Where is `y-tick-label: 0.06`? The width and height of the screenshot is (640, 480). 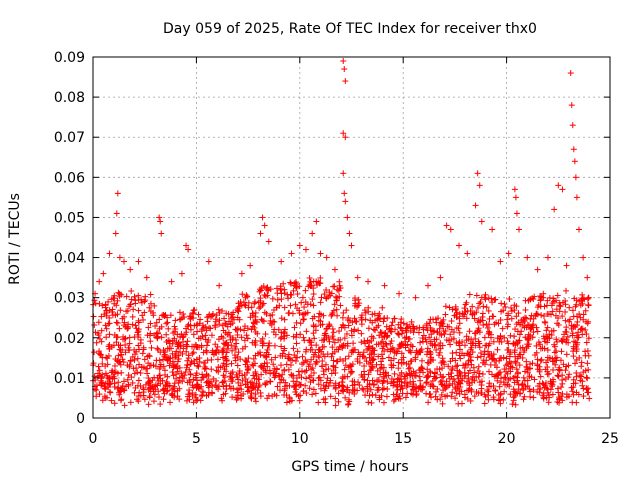 y-tick-label: 0.06 is located at coordinates (69, 178).